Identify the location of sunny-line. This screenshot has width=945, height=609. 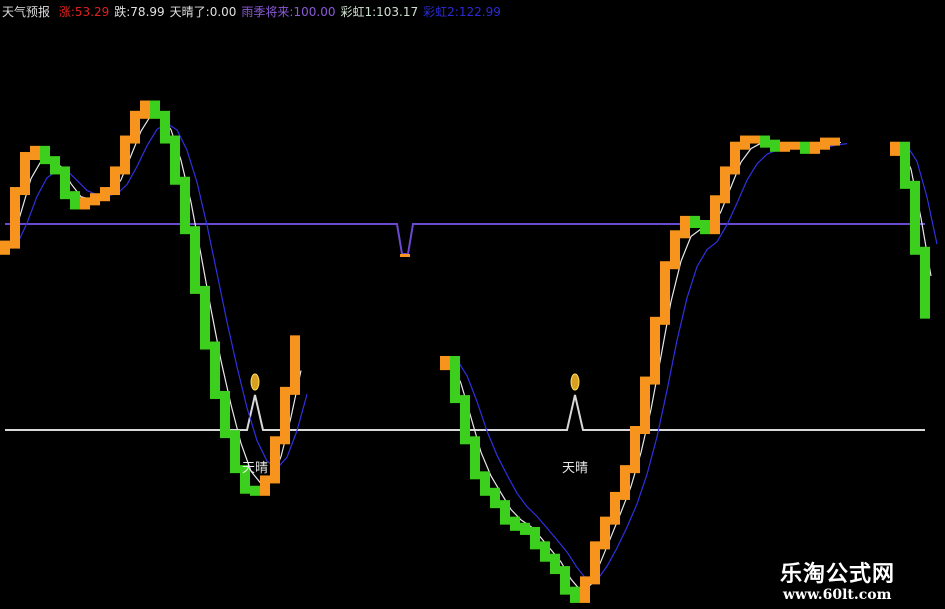
(465, 412).